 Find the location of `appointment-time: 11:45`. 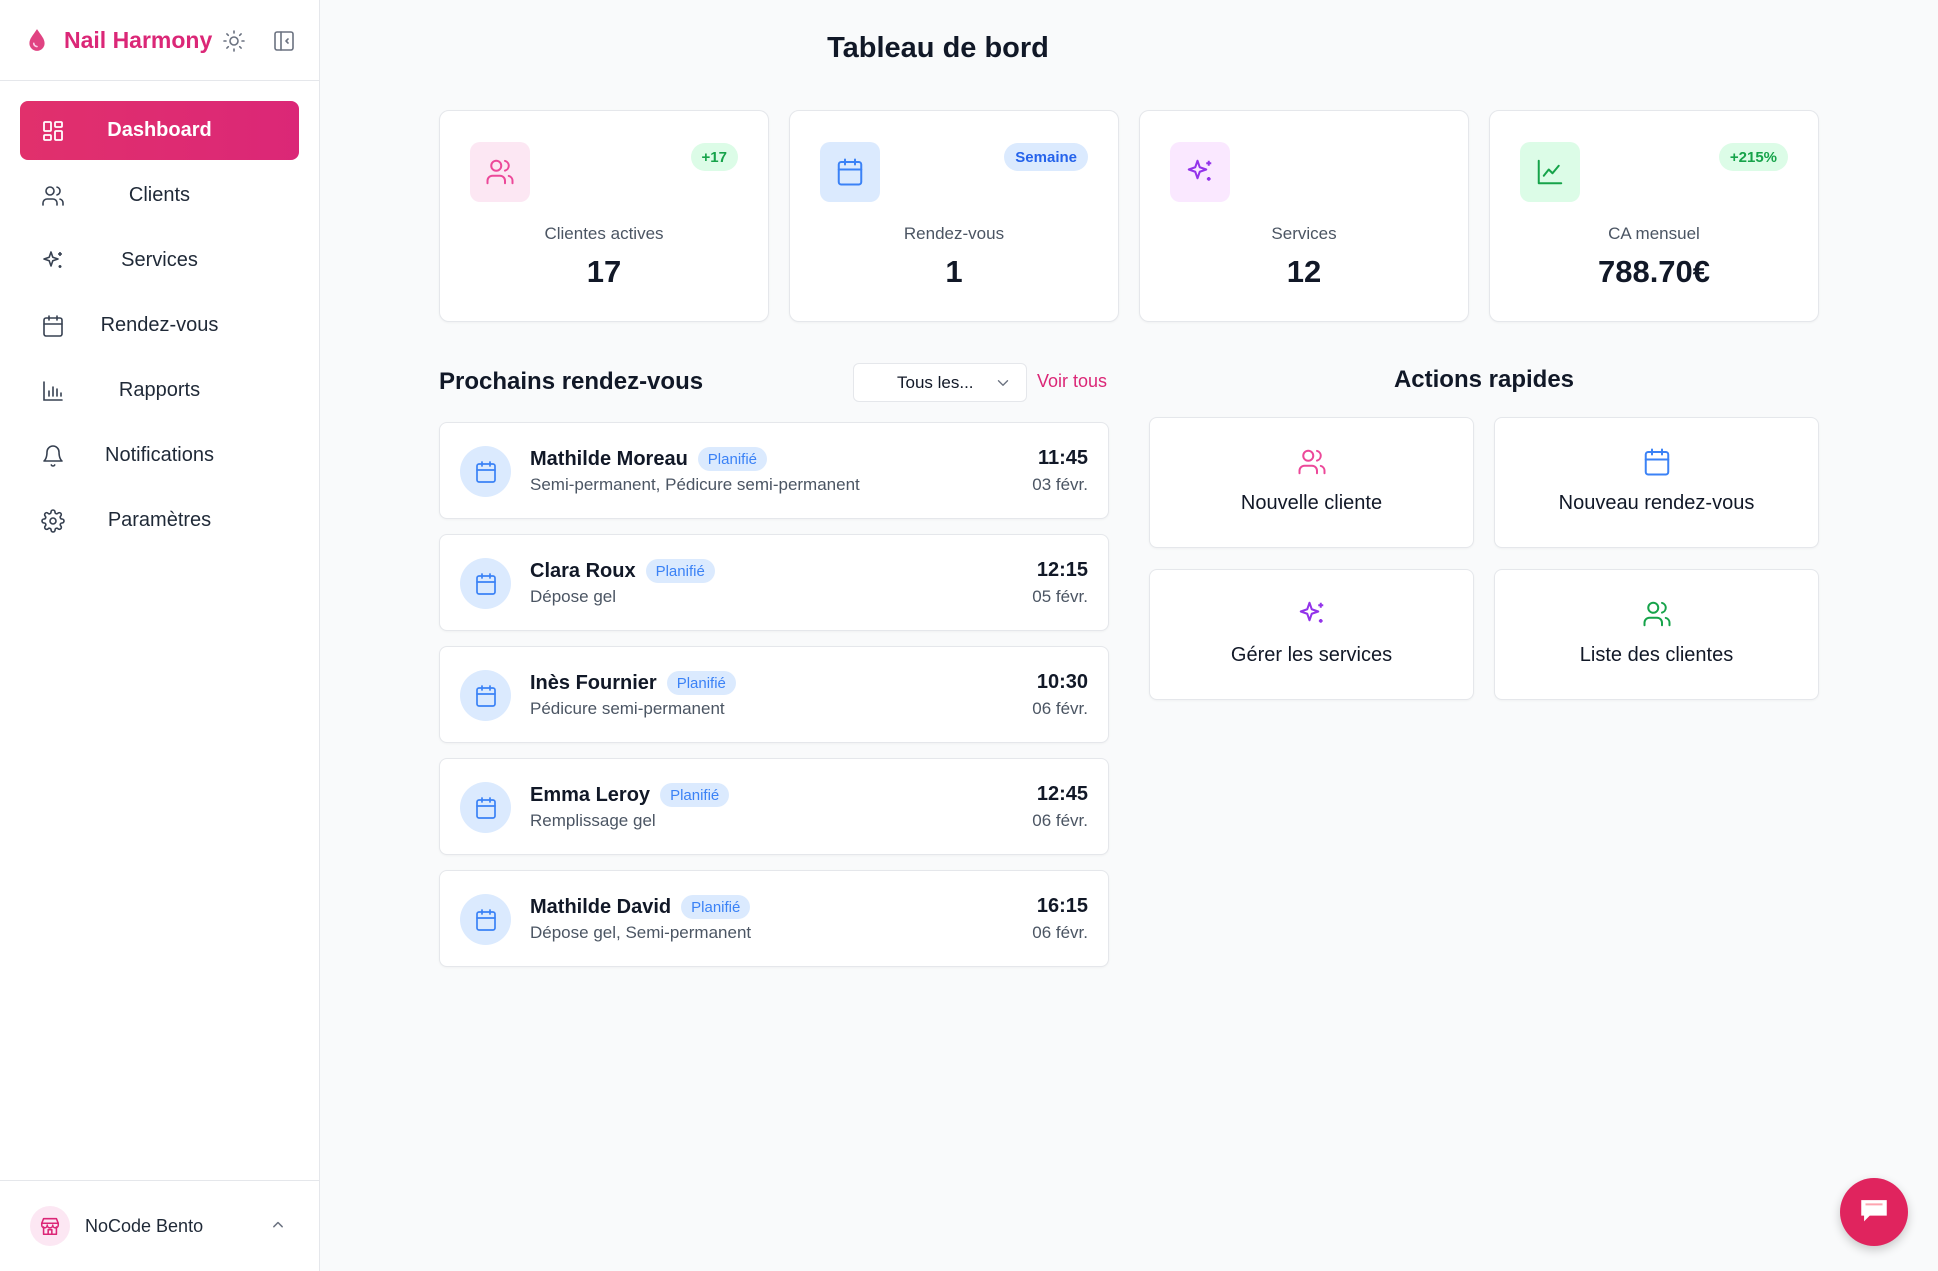

appointment-time: 11:45 is located at coordinates (1062, 458).